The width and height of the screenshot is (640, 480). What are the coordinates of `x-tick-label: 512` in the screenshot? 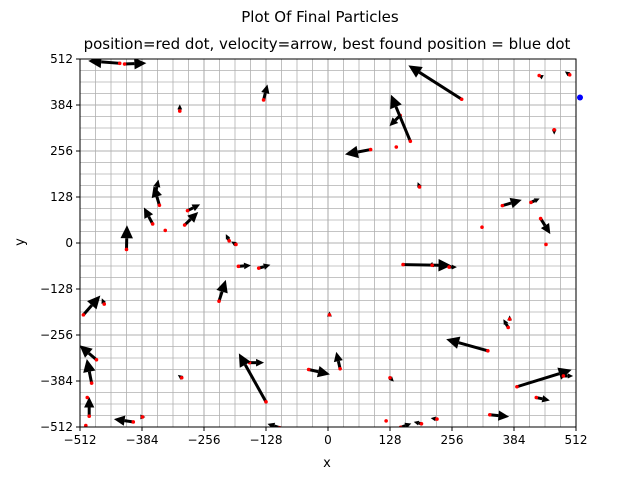 It's located at (576, 440).